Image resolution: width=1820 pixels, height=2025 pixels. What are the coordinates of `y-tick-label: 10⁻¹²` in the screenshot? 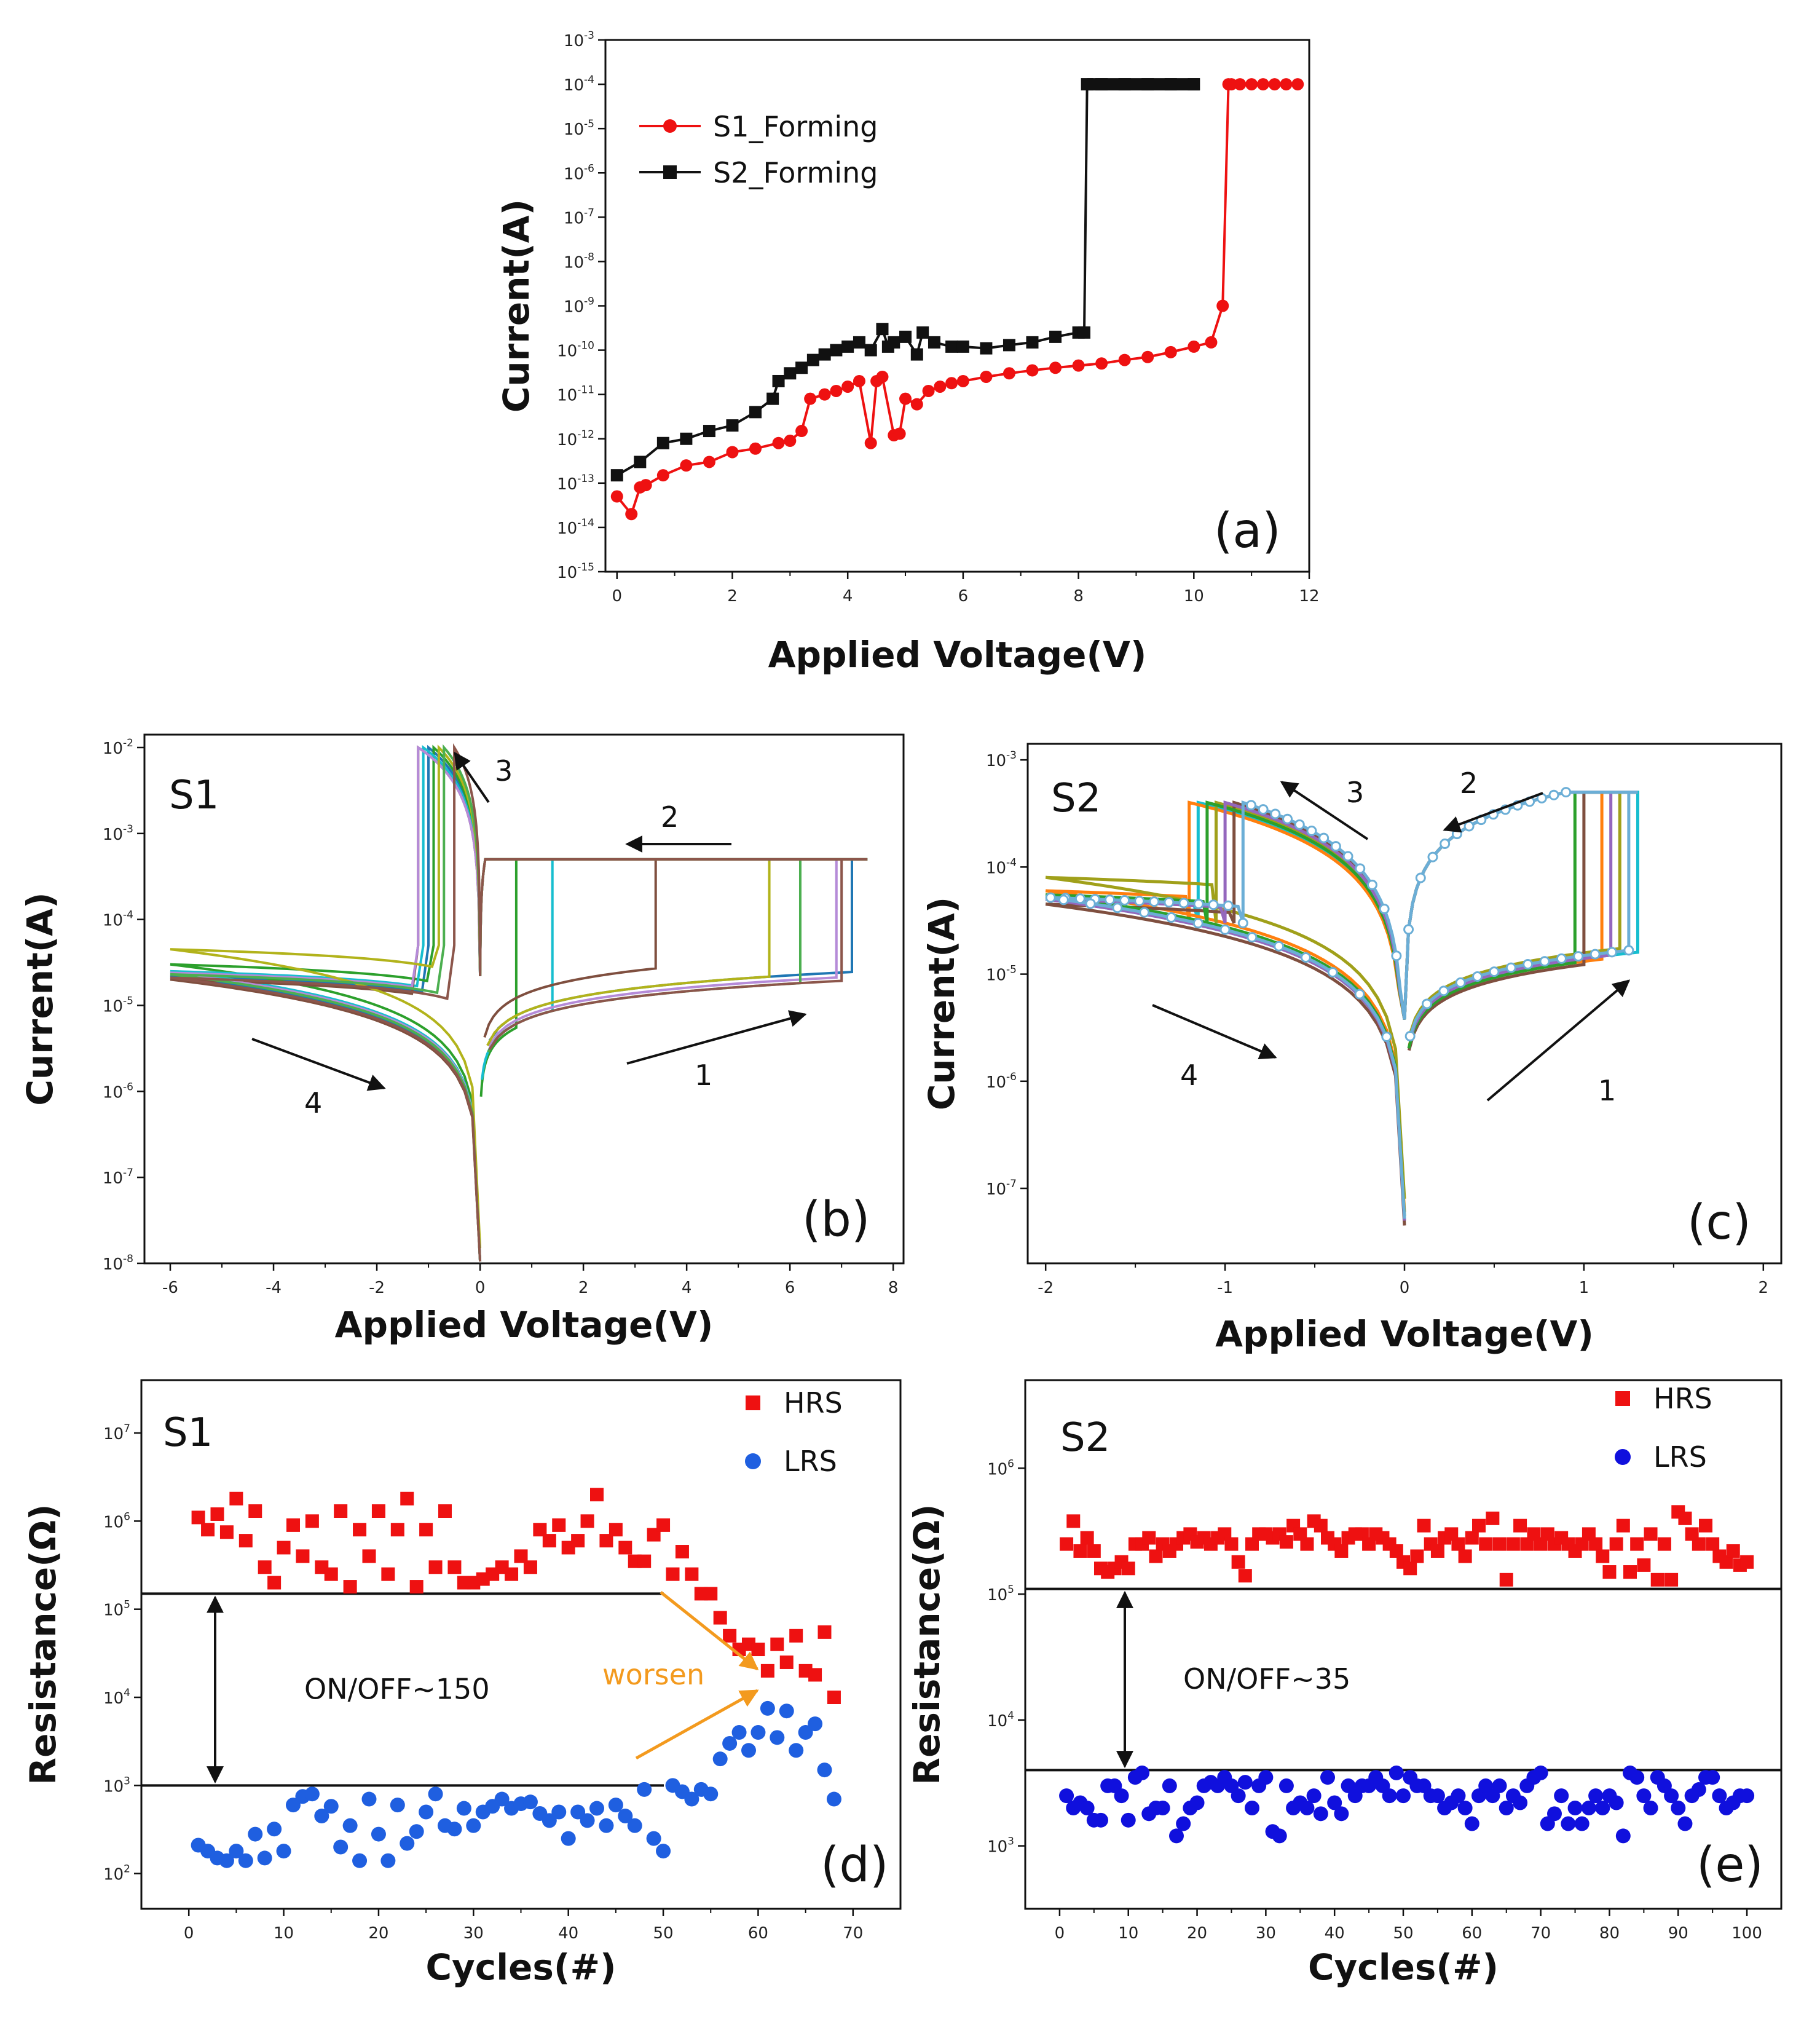 It's located at (575, 438).